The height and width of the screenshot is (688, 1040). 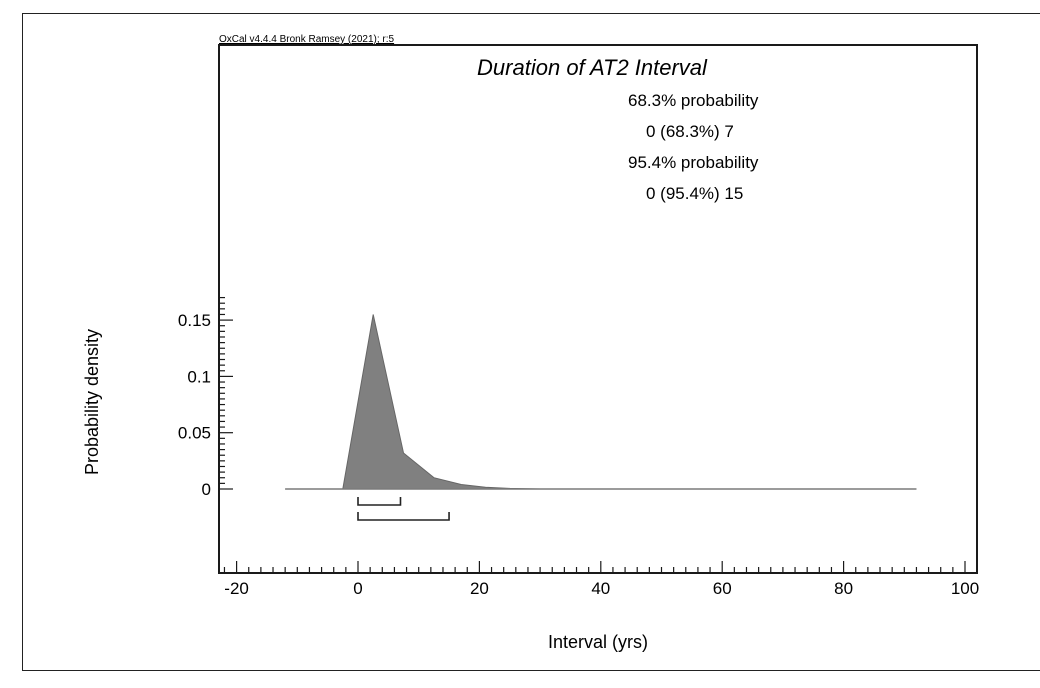 What do you see at coordinates (199, 376) in the screenshot?
I see `y-tick-label: 0.1` at bounding box center [199, 376].